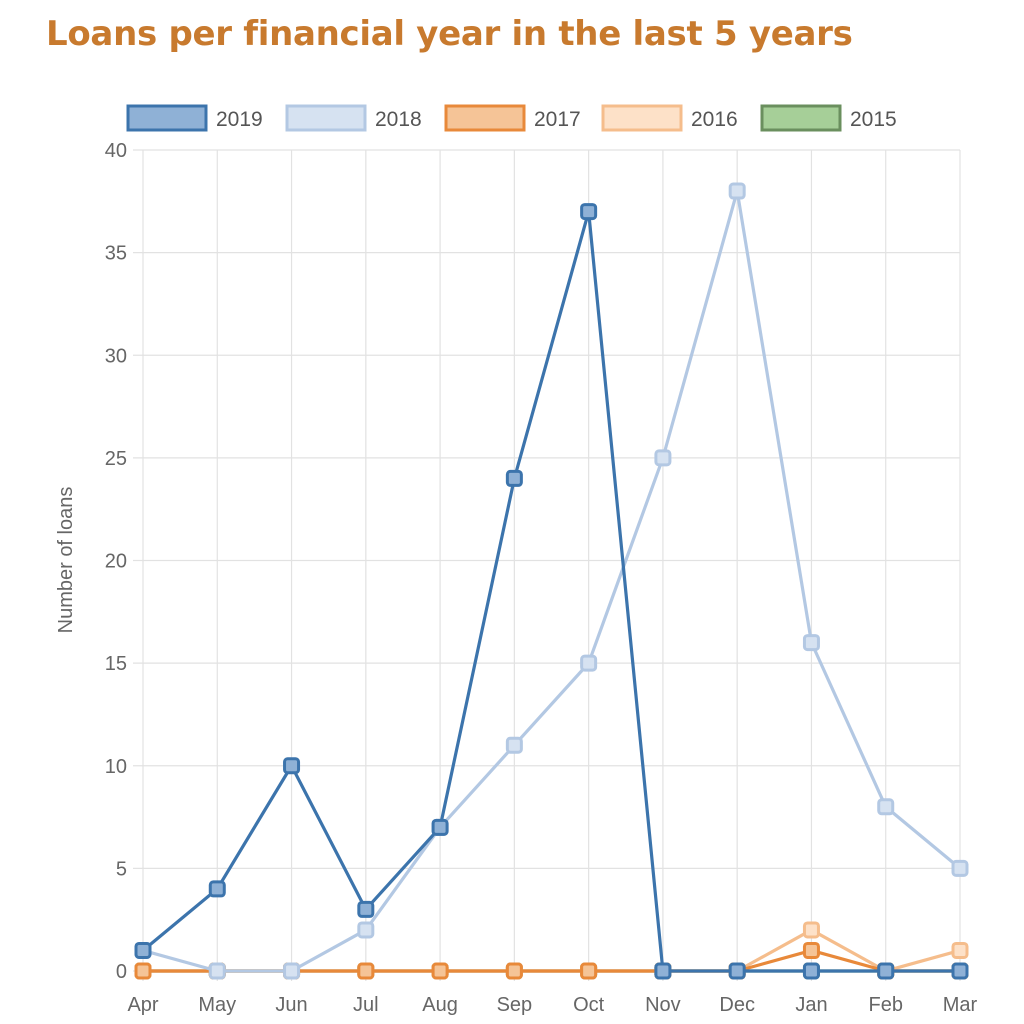 The height and width of the screenshot is (1024, 1024). I want to click on x-tick-label: Jun, so click(291, 1005).